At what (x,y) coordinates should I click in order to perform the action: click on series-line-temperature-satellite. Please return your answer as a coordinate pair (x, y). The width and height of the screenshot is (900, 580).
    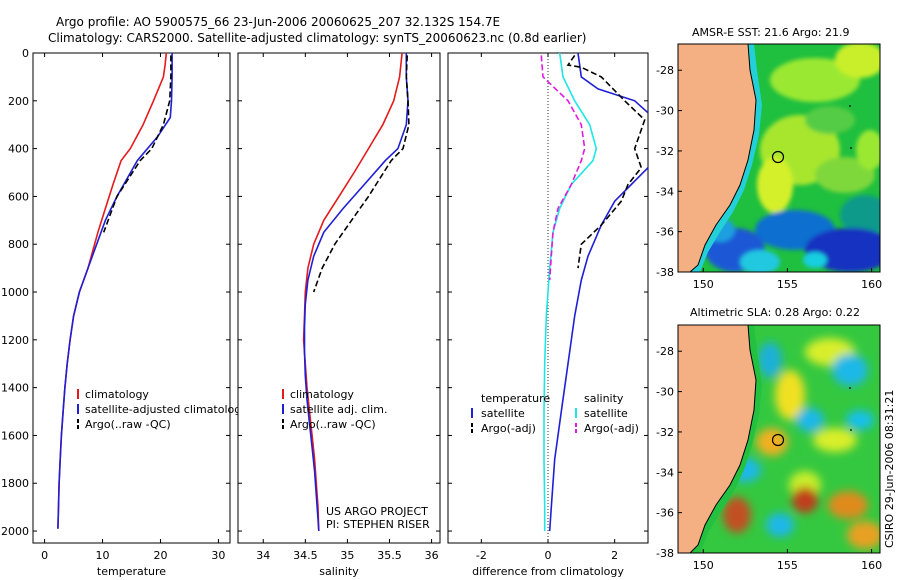
    Looking at the image, I should click on (612, 83).